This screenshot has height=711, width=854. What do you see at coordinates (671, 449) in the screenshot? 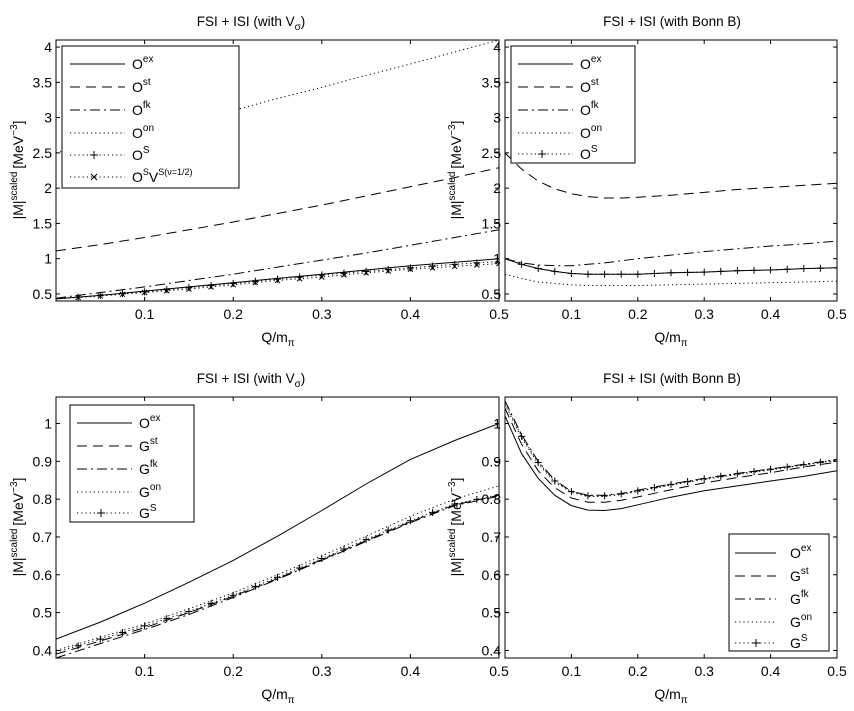
I see `series-line-G-S` at bounding box center [671, 449].